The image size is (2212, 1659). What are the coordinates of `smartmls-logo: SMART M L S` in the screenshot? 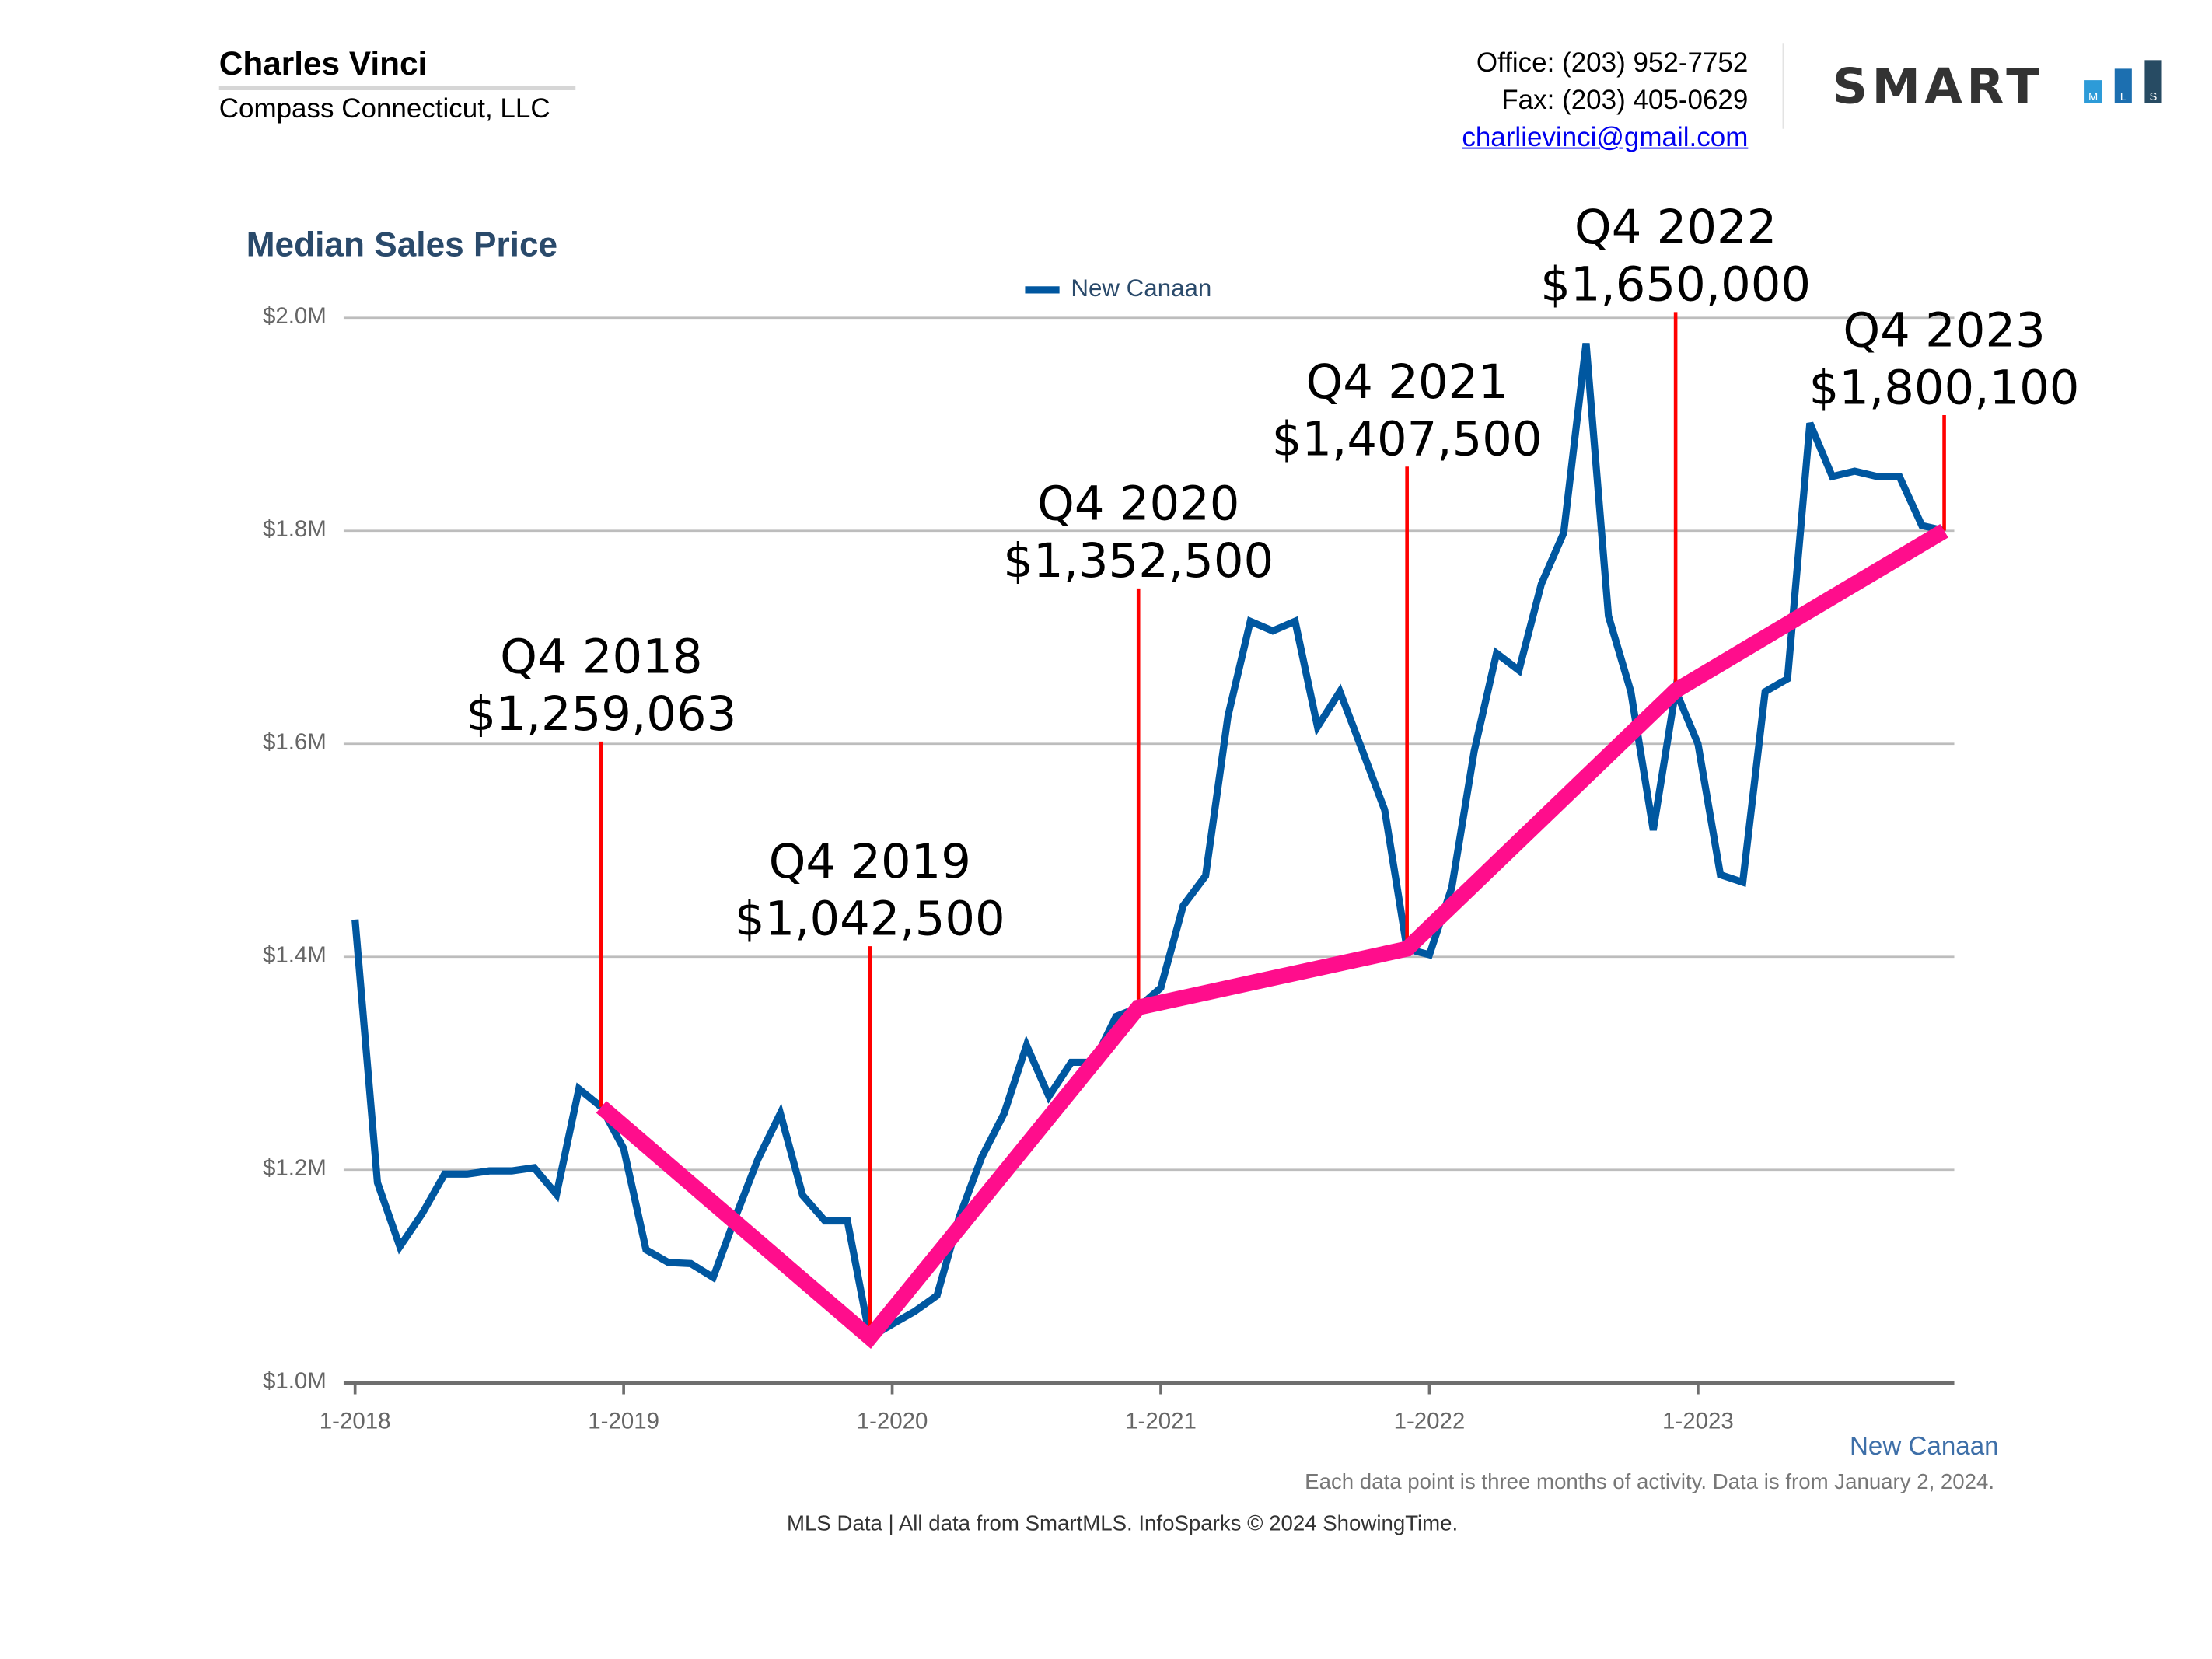 It's located at (2001, 86).